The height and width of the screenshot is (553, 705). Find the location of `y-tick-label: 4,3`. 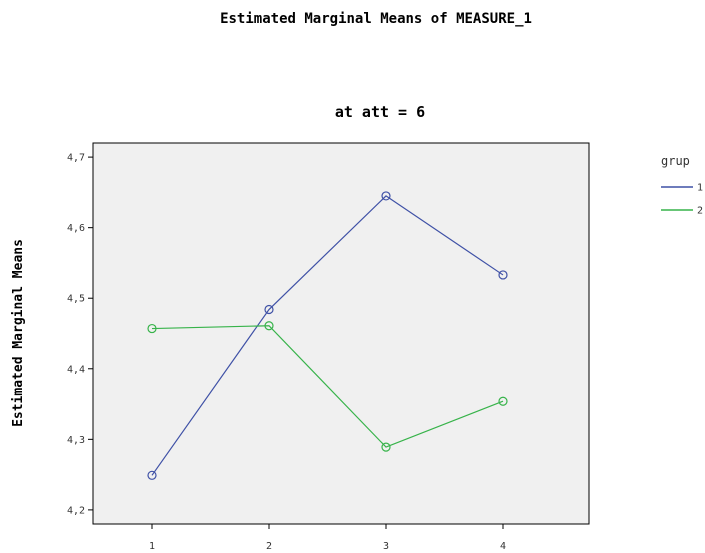

y-tick-label: 4,3 is located at coordinates (76, 440).